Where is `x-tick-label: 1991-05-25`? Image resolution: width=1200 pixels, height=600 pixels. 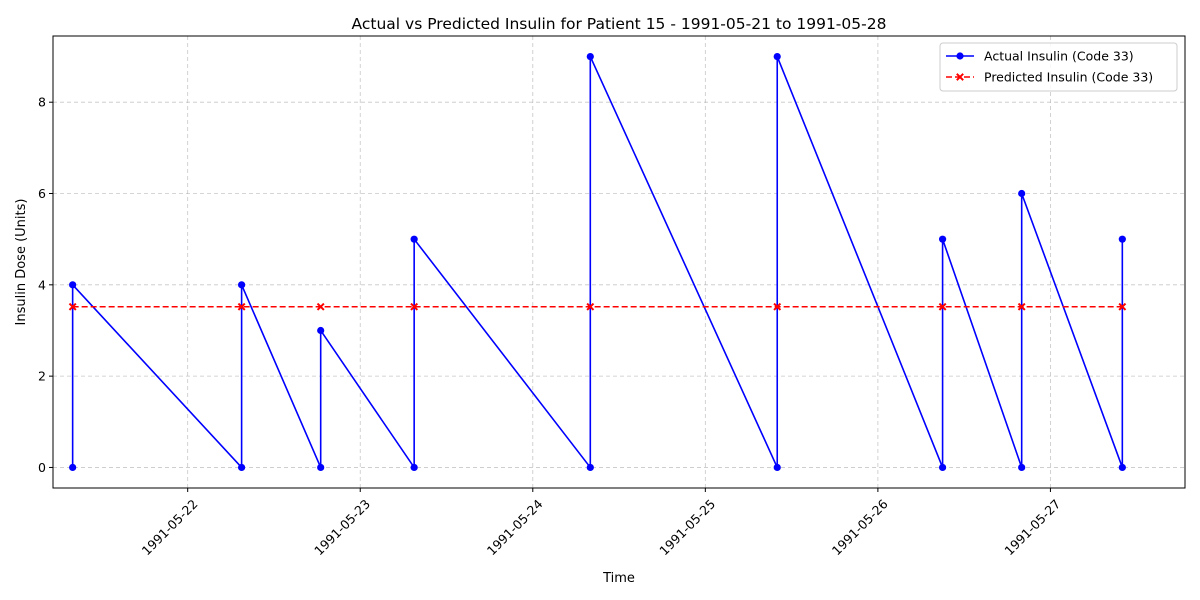 x-tick-label: 1991-05-25 is located at coordinates (687, 527).